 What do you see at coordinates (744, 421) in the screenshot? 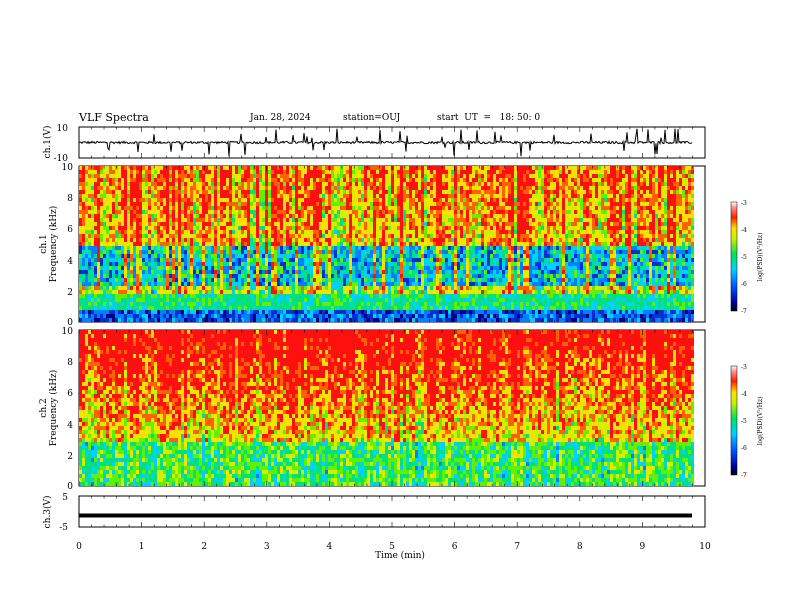
I see `colorbar-2-tick: -5` at bounding box center [744, 421].